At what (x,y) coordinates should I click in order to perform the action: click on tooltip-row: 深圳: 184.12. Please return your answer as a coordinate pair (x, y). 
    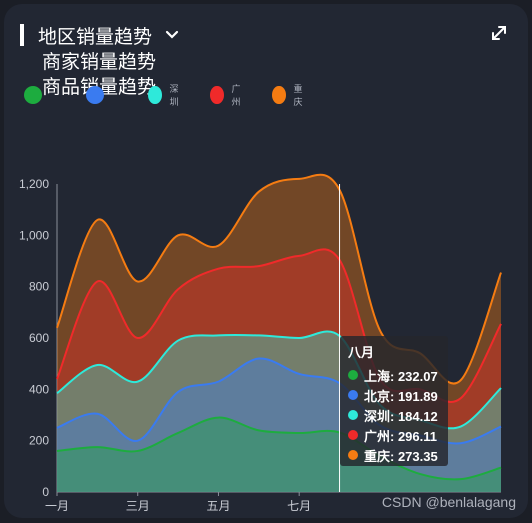
    Looking at the image, I should click on (394, 415).